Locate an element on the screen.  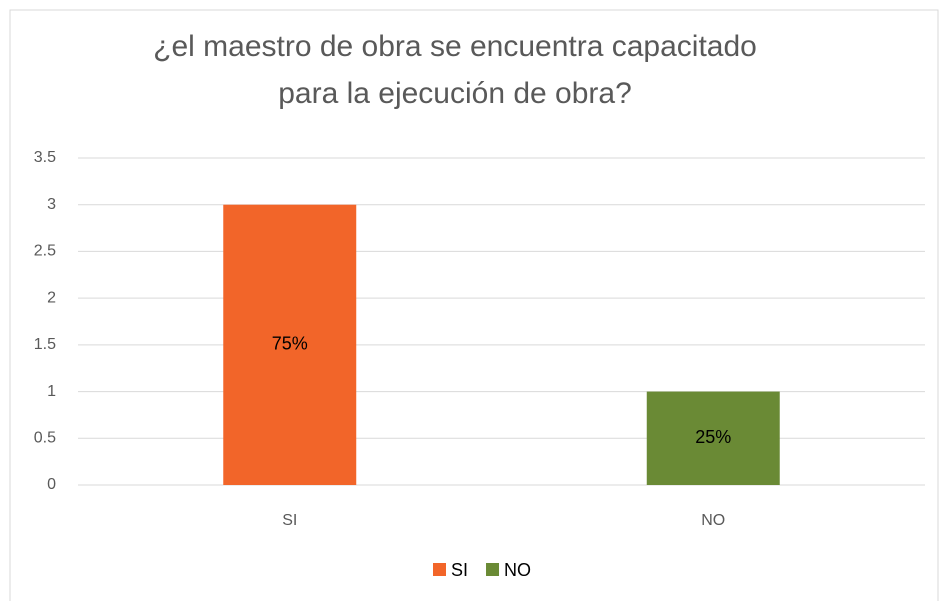
y-tick-label: 0.5 is located at coordinates (45, 438).